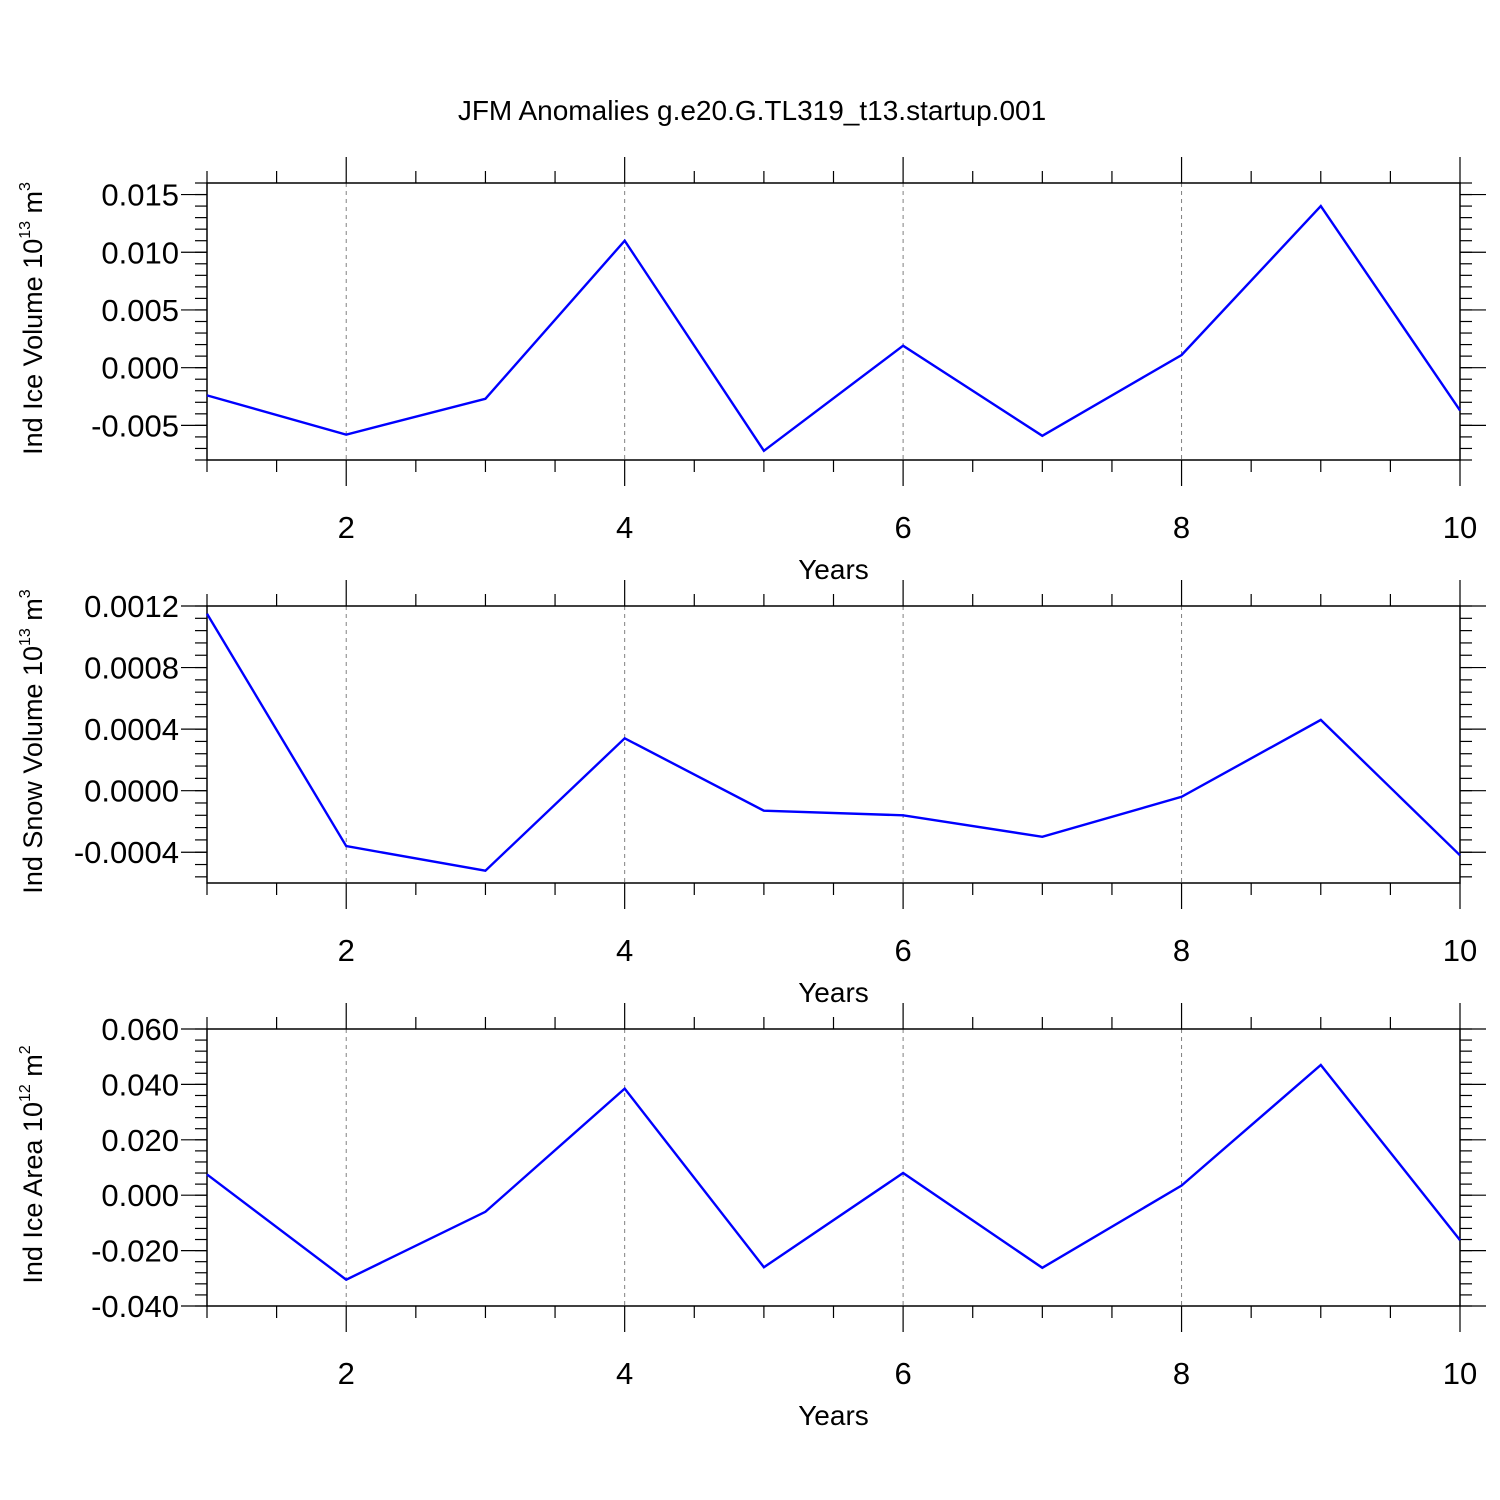 The image size is (1500, 1500). Describe the element at coordinates (131, 791) in the screenshot. I see `y-tick-label: 0.0000` at that location.